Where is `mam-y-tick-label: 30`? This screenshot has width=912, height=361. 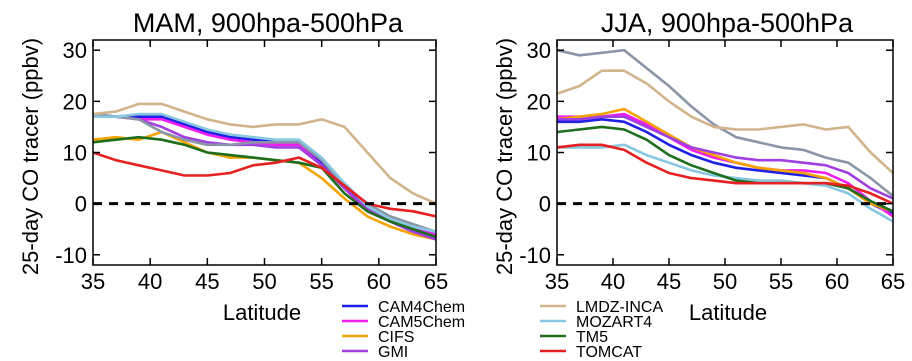 mam-y-tick-label: 30 is located at coordinates (75, 50).